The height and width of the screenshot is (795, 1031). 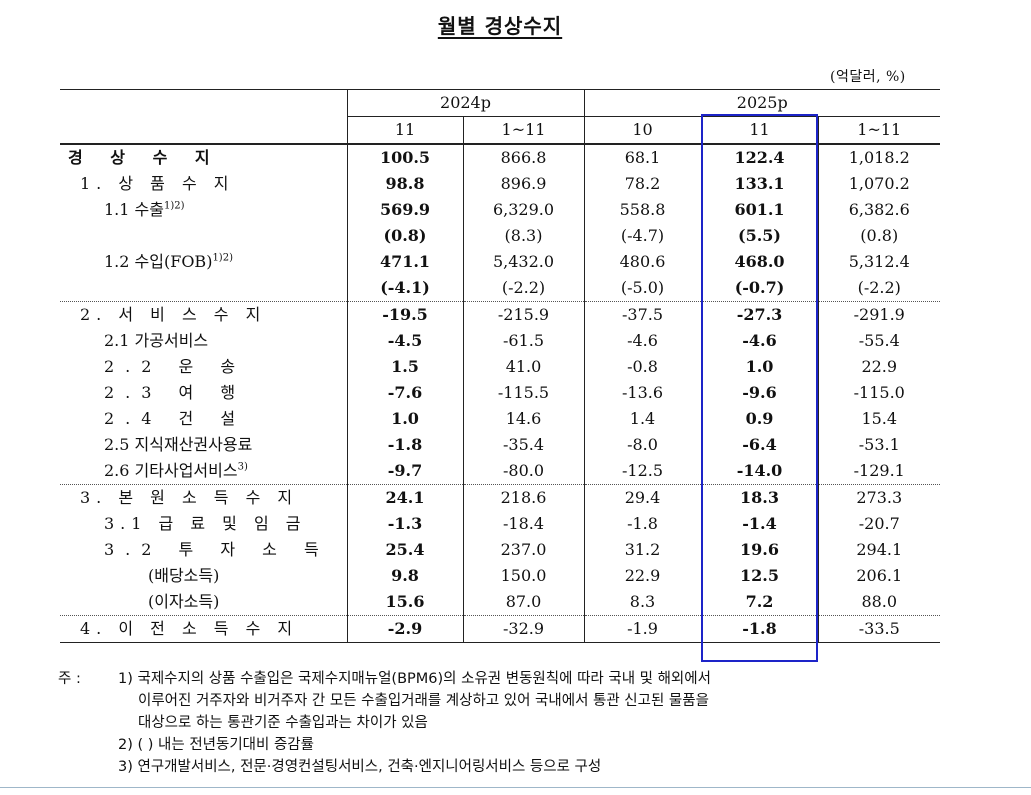 I want to click on table-row: 2.2 운 송 1.5 41.0 -0.8 1.0 22.9, so click(x=500, y=367).